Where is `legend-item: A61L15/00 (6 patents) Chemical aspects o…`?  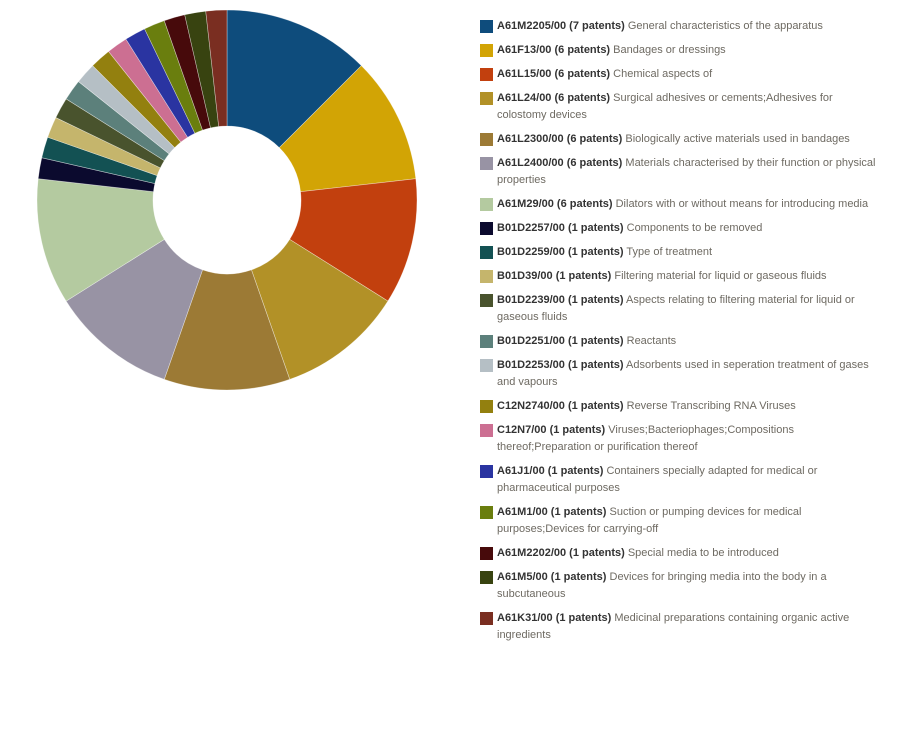 legend-item: A61L15/00 (6 patents) Chemical aspects o… is located at coordinates (679, 74).